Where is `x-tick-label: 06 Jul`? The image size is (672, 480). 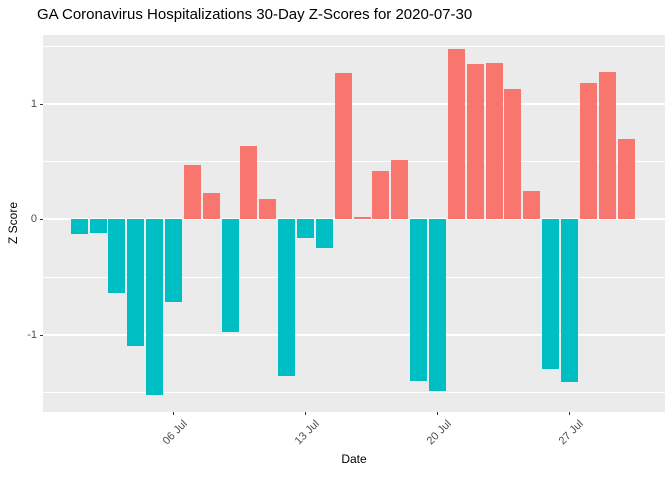 x-tick-label: 06 Jul is located at coordinates (175, 433).